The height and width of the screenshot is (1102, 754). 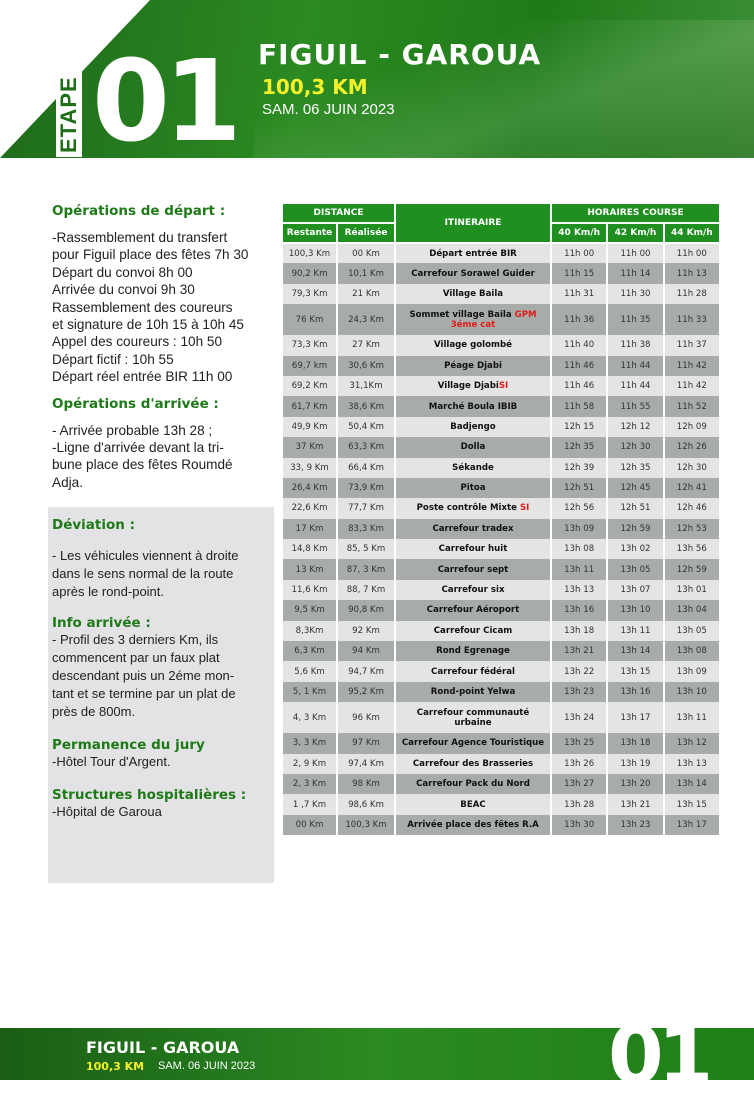 I want to click on jury-title: Permanence du jury, so click(x=128, y=745).